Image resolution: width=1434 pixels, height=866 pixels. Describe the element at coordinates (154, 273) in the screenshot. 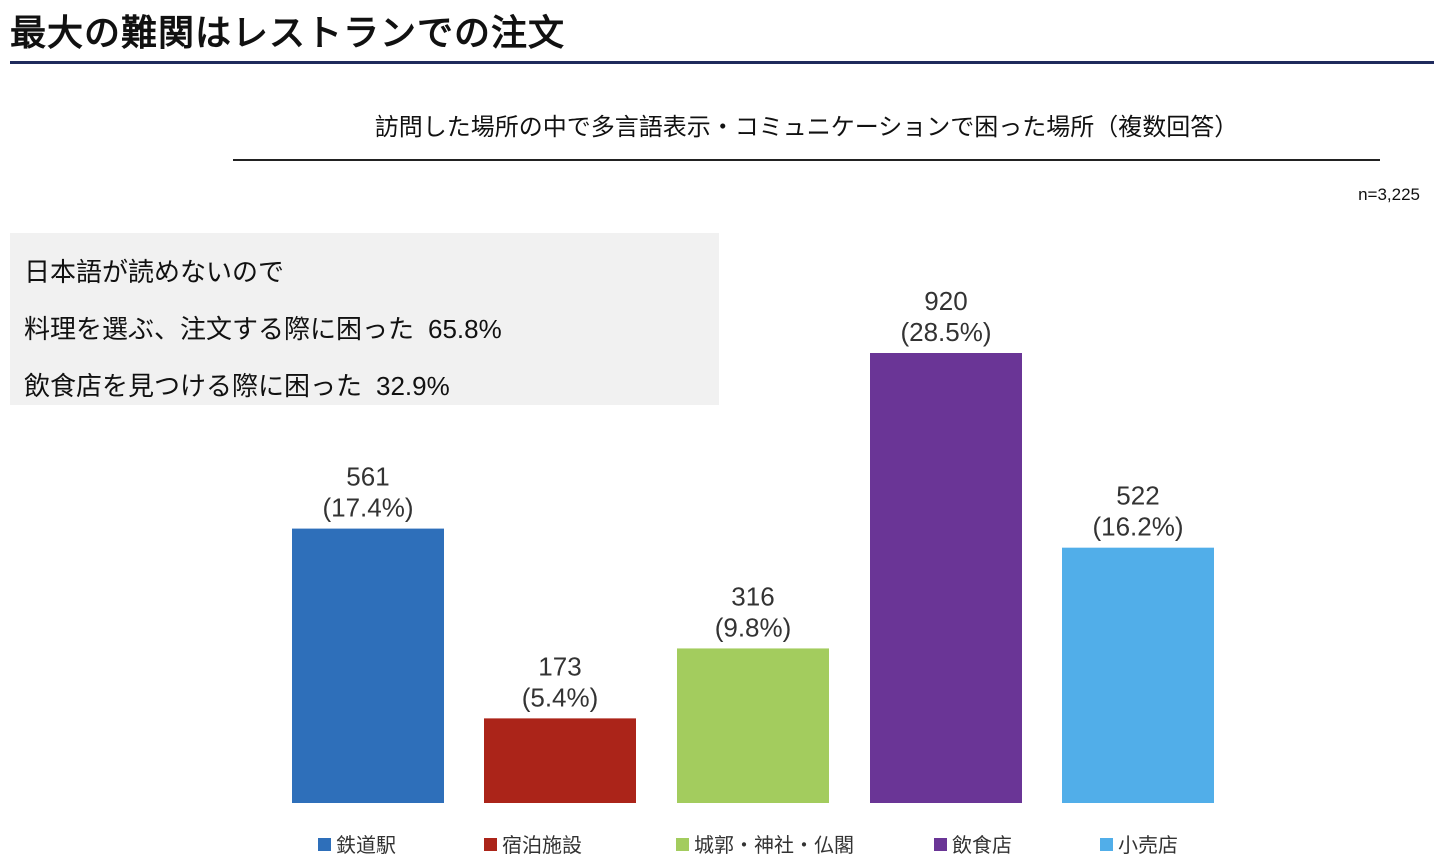

I see `callout-line-1: 日本語が読めないので` at that location.